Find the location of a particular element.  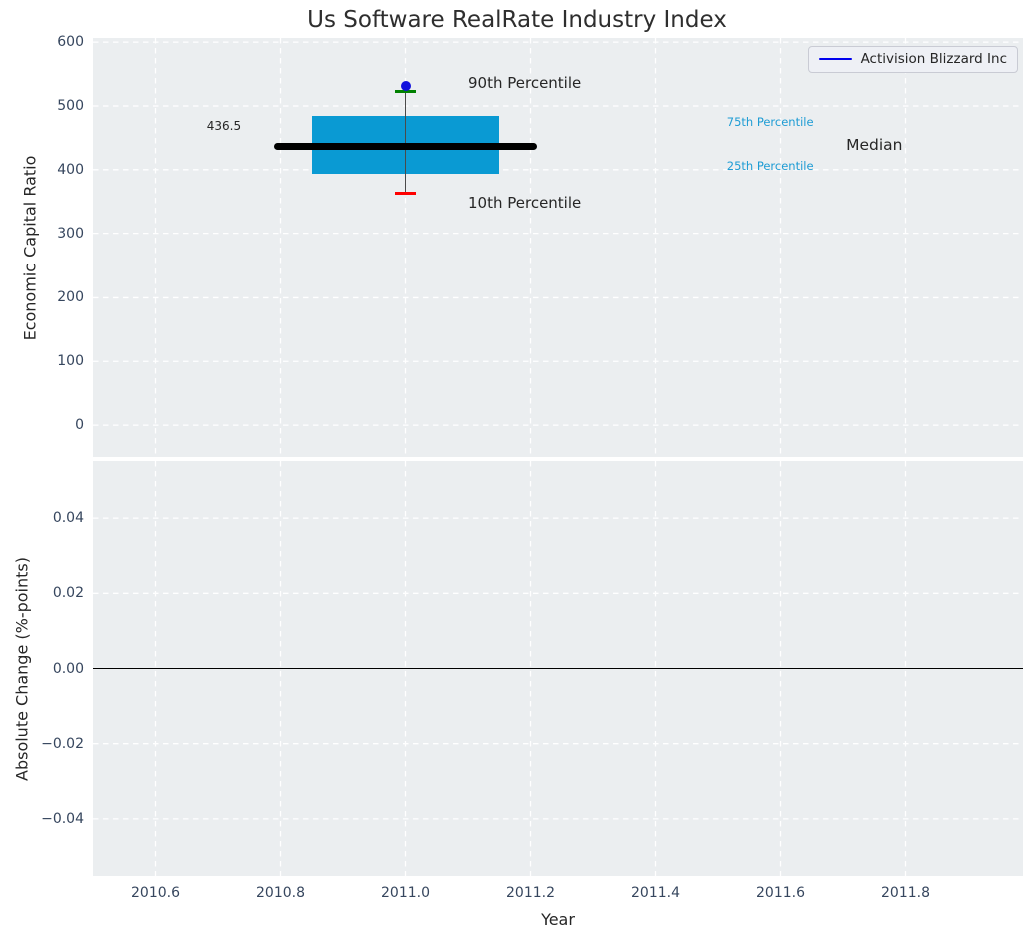

annotation-median-label: Median is located at coordinates (874, 144).